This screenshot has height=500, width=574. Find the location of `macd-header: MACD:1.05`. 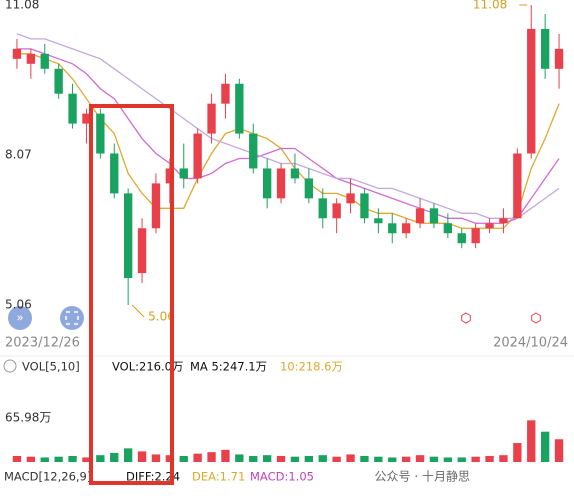

macd-header: MACD:1.05 is located at coordinates (282, 477).